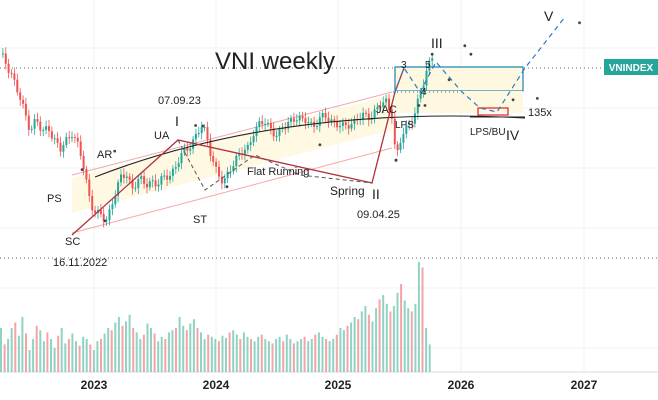  What do you see at coordinates (338, 385) in the screenshot?
I see `axis-tick-2025: 2025` at bounding box center [338, 385].